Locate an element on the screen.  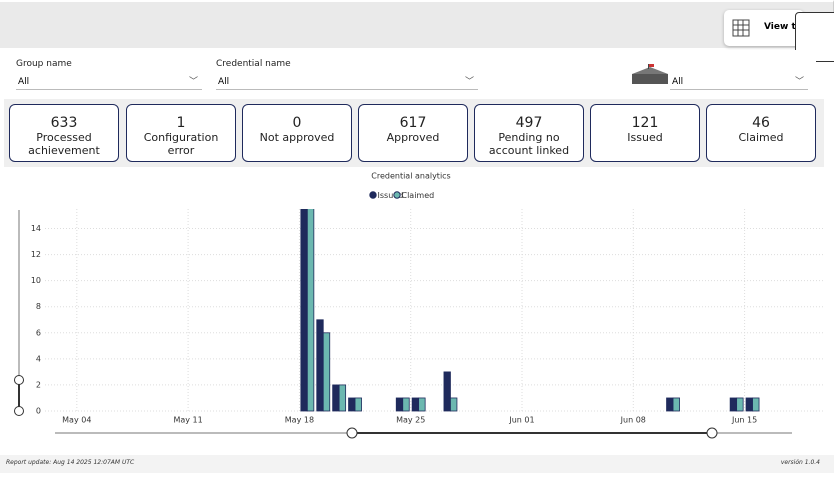
version: versión 1.0.4 is located at coordinates (800, 462).